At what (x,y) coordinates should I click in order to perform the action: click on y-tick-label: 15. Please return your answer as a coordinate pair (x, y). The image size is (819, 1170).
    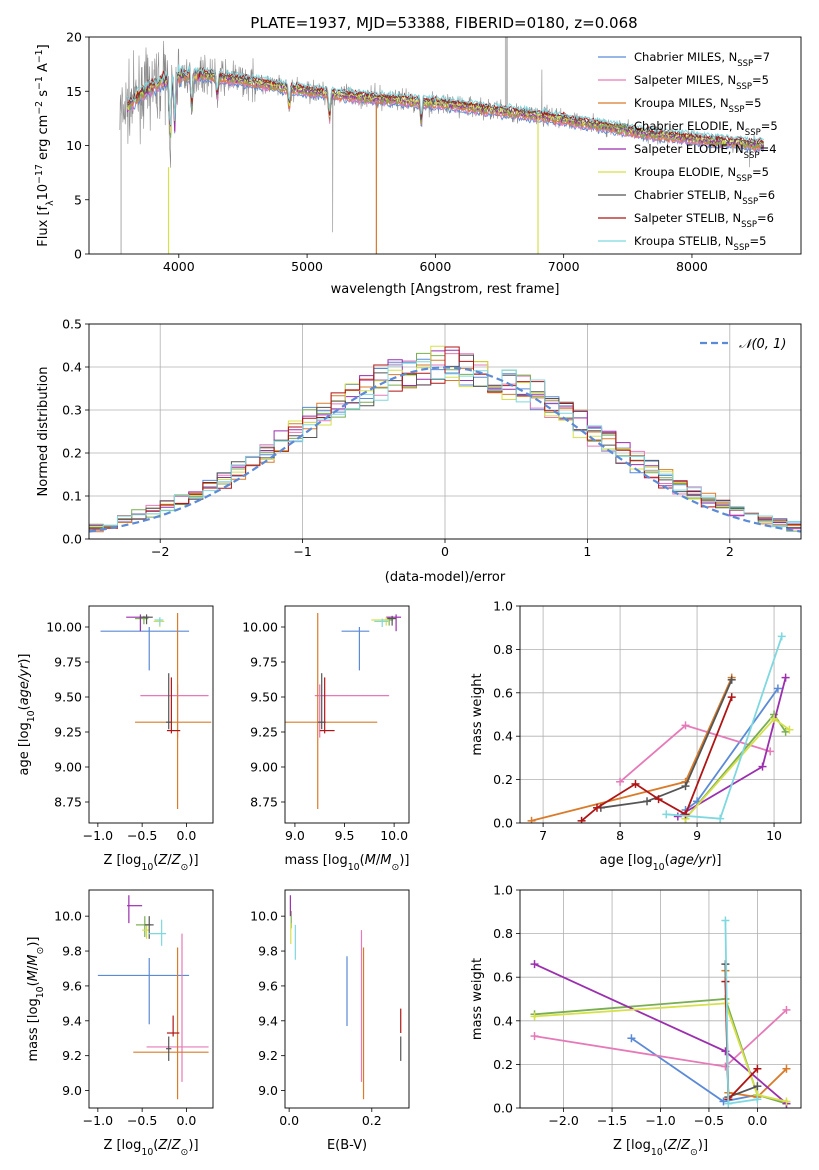
    Looking at the image, I should click on (74, 91).